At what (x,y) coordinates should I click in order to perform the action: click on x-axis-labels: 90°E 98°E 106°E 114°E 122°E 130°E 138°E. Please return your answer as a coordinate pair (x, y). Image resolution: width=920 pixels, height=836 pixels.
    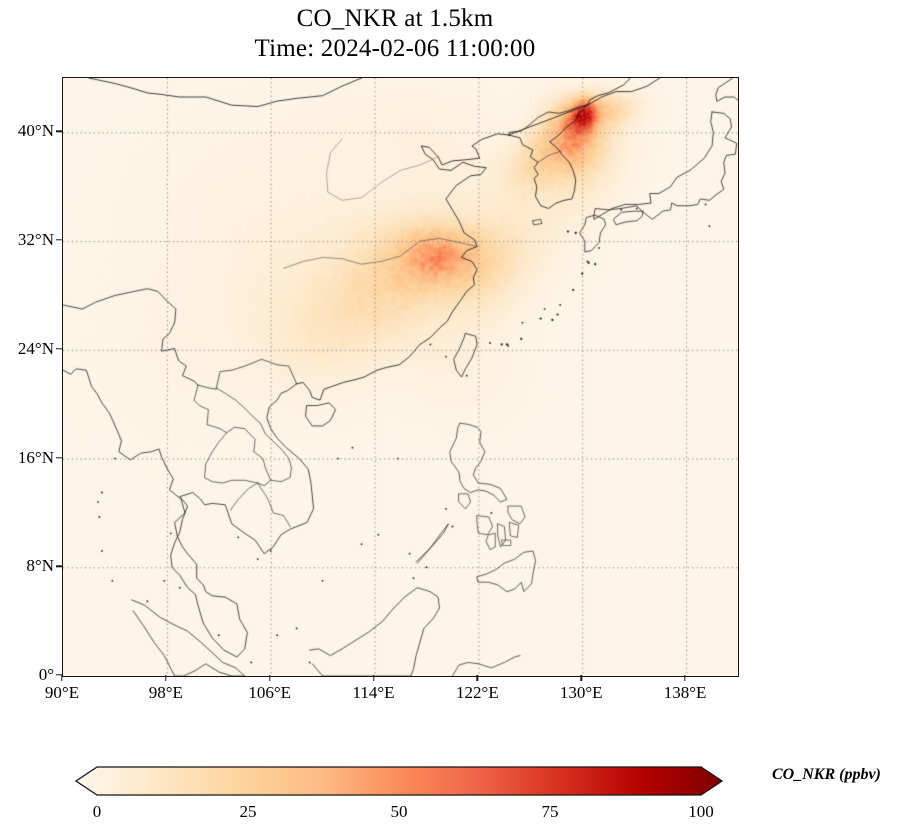
    Looking at the image, I should click on (391, 696).